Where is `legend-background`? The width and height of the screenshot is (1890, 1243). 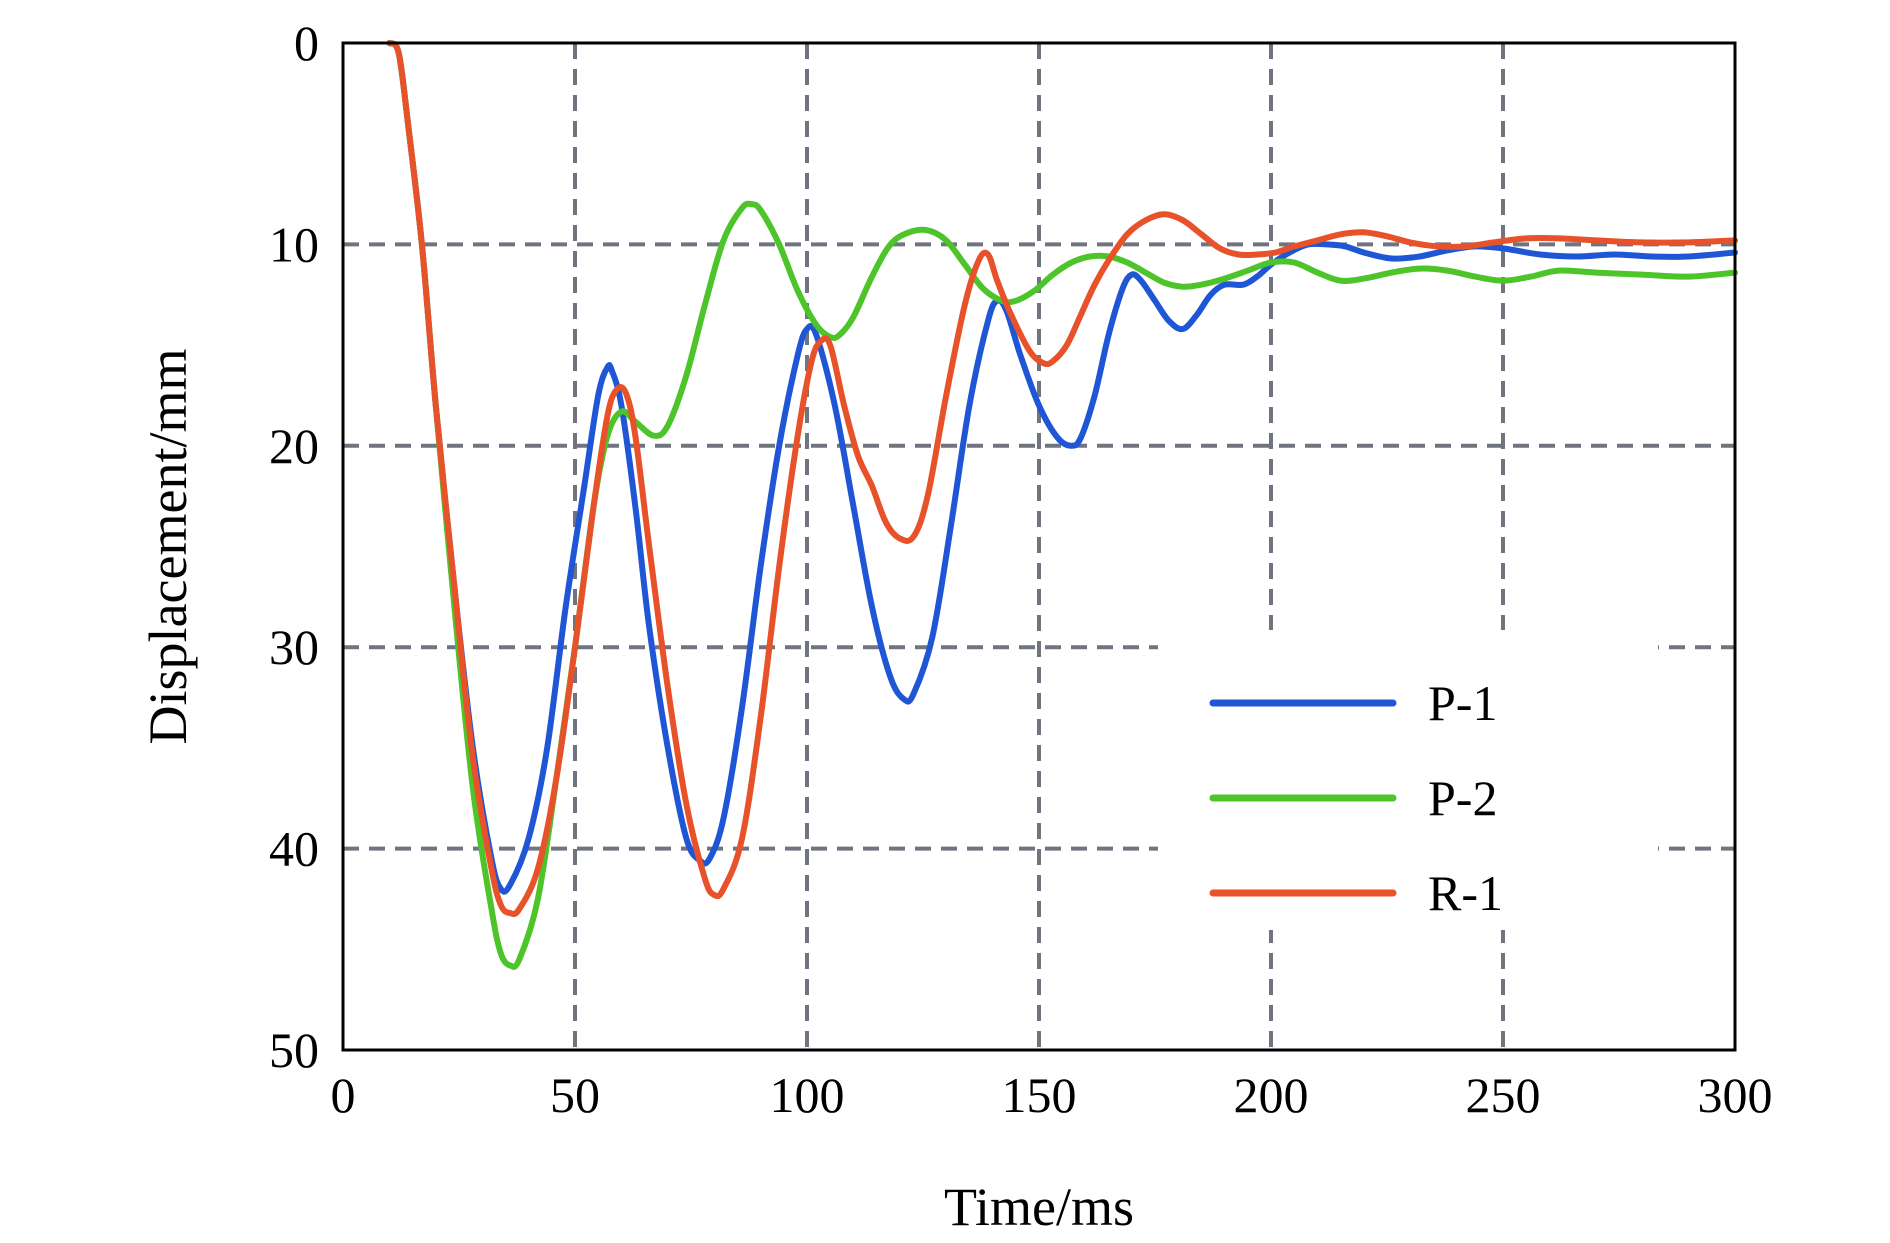
legend-background is located at coordinates (1408, 780).